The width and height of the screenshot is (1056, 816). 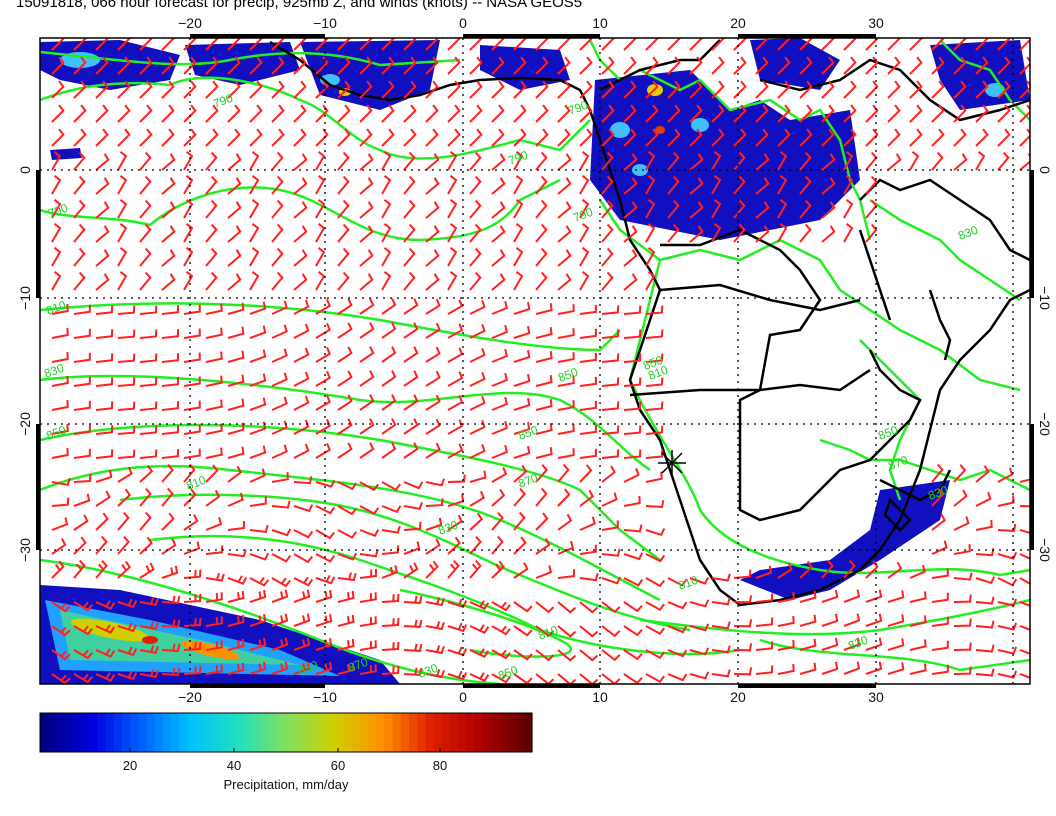 What do you see at coordinates (234, 765) in the screenshot?
I see `colorbar-tick: 40` at bounding box center [234, 765].